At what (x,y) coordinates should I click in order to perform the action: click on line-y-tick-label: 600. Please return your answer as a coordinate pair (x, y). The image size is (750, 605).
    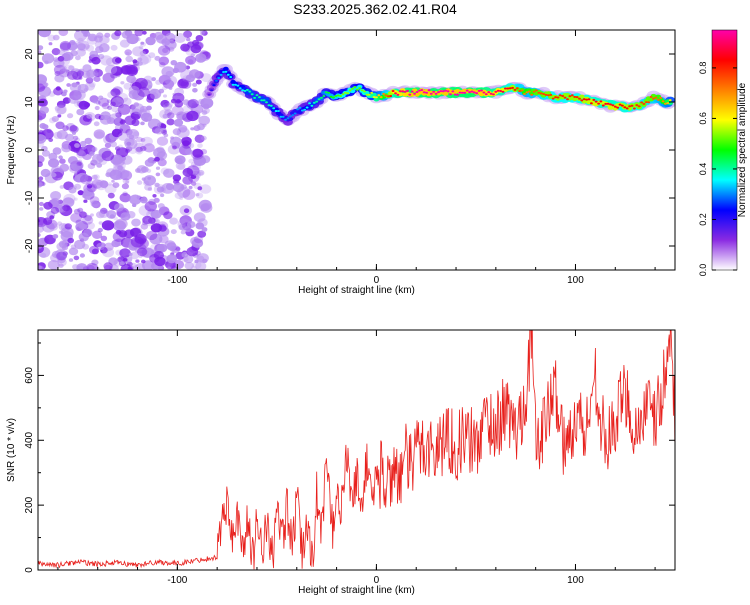
    Looking at the image, I should click on (29, 375).